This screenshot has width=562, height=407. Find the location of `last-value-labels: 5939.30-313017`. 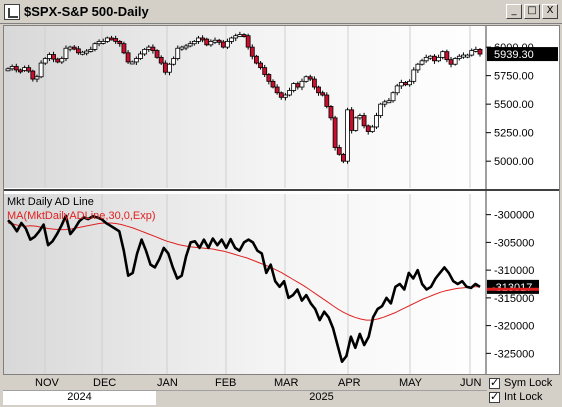

last-value-labels: 5939.30-313017 is located at coordinates (522, 170).